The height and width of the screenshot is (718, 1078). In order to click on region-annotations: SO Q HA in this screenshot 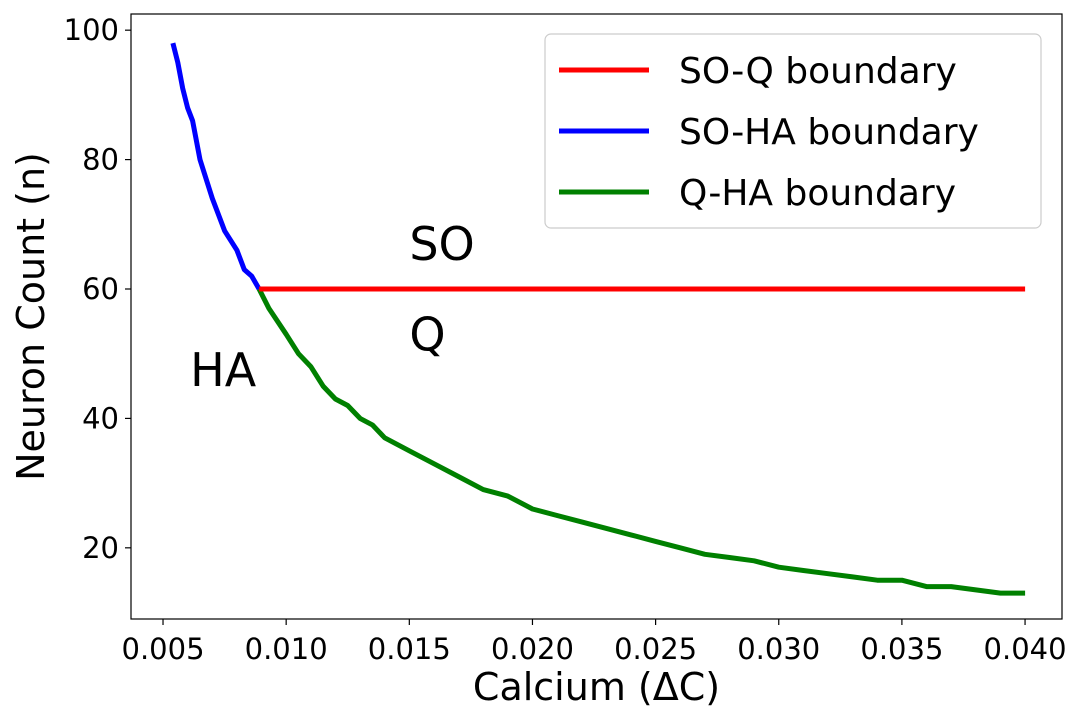, I will do `click(332, 307)`.